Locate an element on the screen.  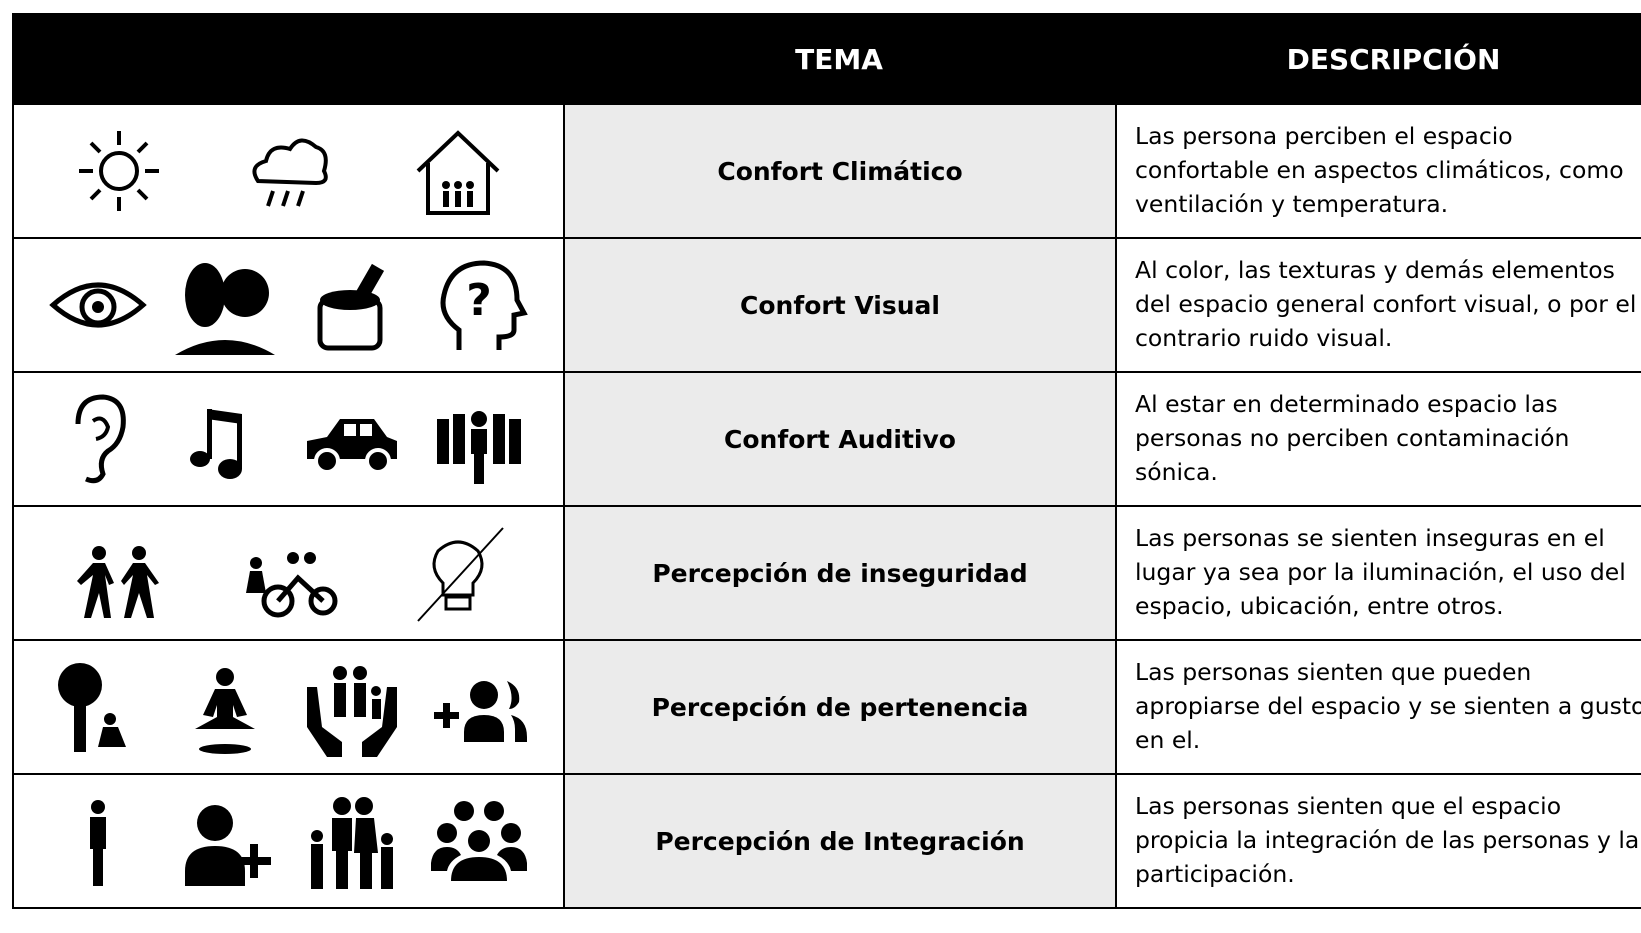
tema-cell: Confort Auditivo is located at coordinates (839, 440).